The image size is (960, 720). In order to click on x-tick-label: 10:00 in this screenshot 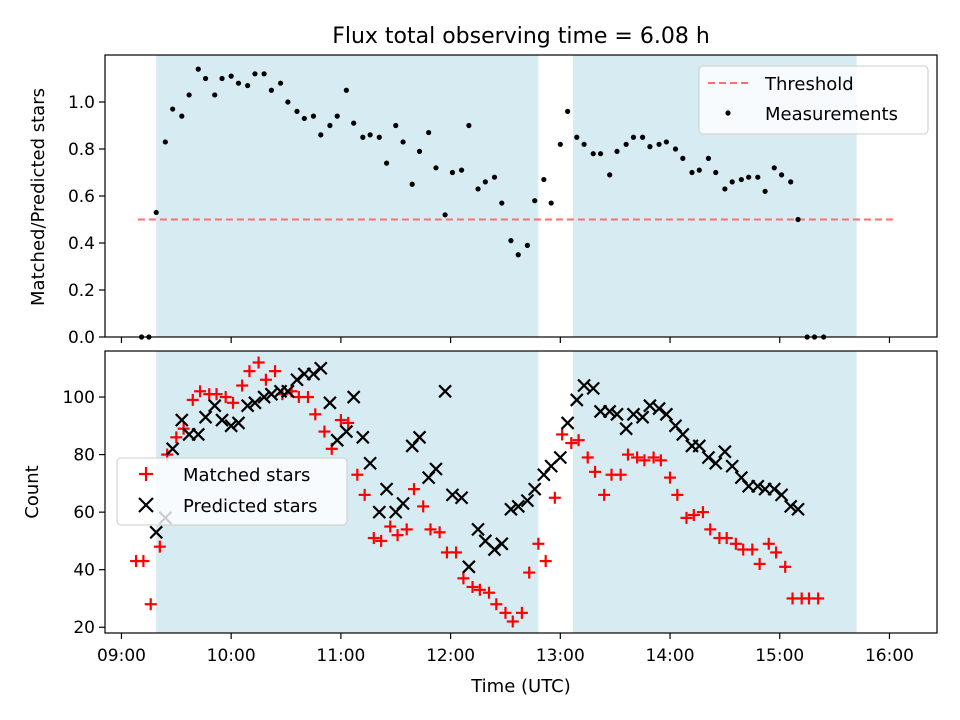, I will do `click(231, 656)`.